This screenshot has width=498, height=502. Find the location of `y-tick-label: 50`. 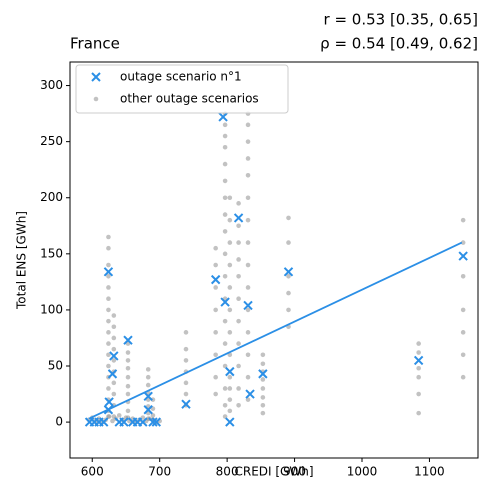

y-tick-label: 50 is located at coordinates (55, 366).